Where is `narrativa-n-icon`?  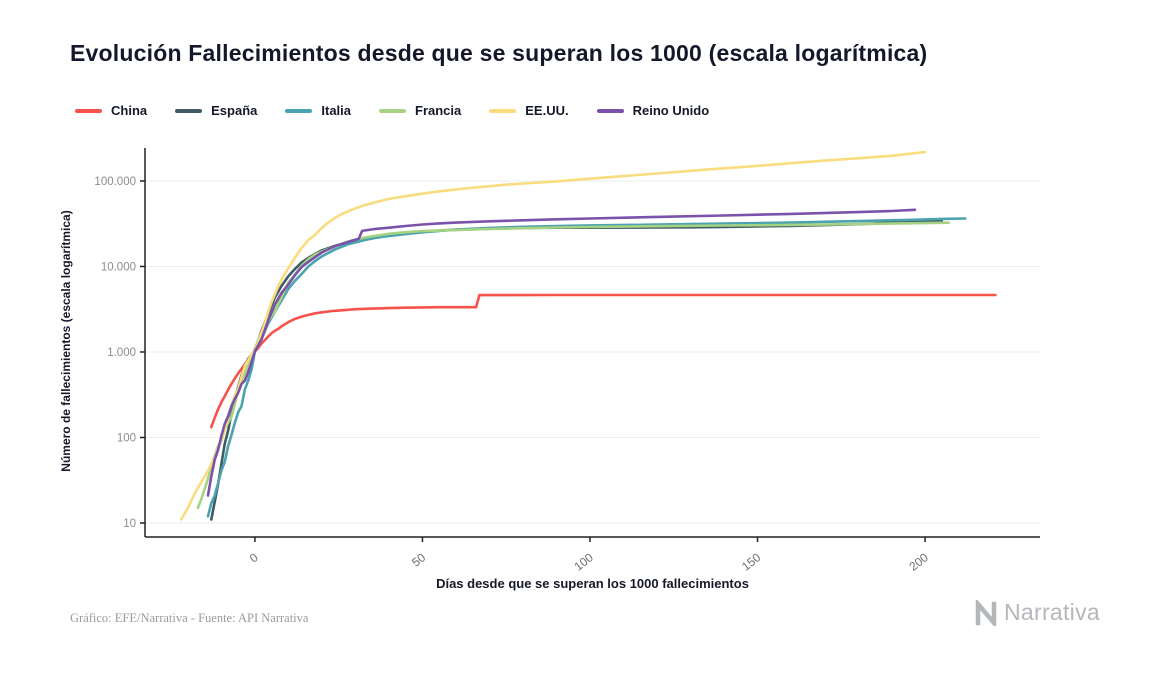 narrativa-n-icon is located at coordinates (986, 612).